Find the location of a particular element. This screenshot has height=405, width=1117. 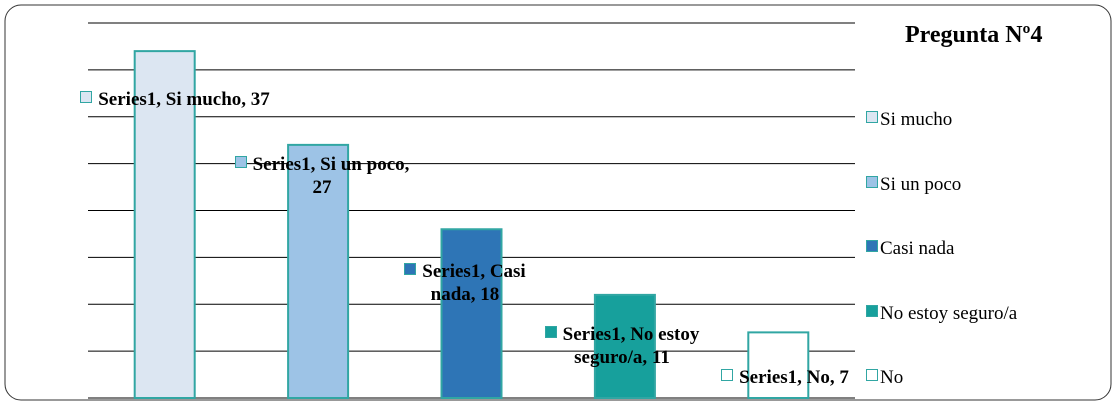

data-label: Series1, Si un poco, 27 is located at coordinates (322, 176).